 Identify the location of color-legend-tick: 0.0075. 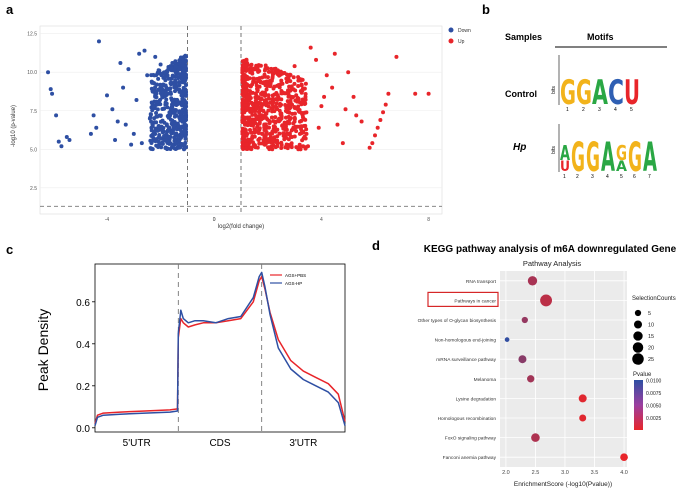
(654, 394).